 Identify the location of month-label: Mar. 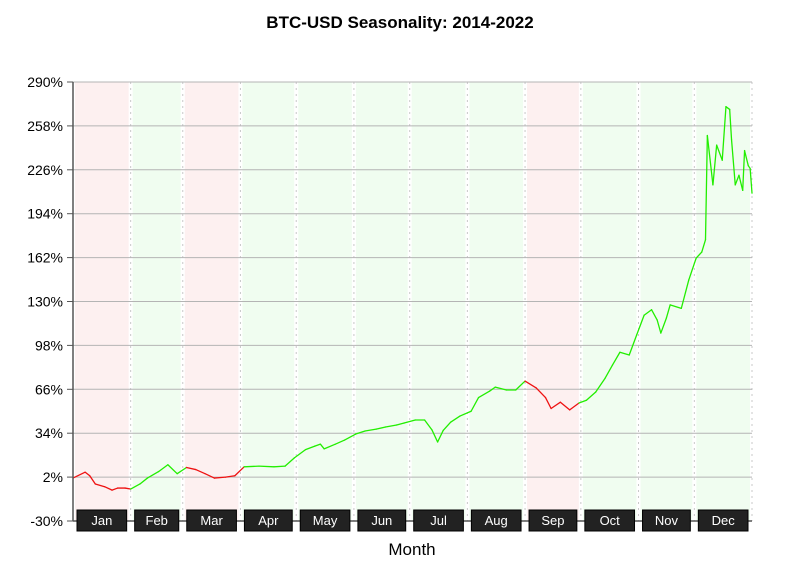
(211, 520).